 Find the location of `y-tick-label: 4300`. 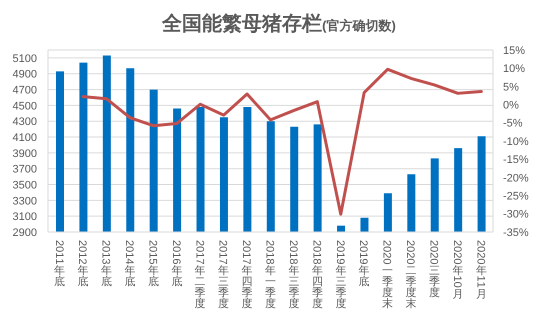

y-tick-label: 4300 is located at coordinates (24, 122).